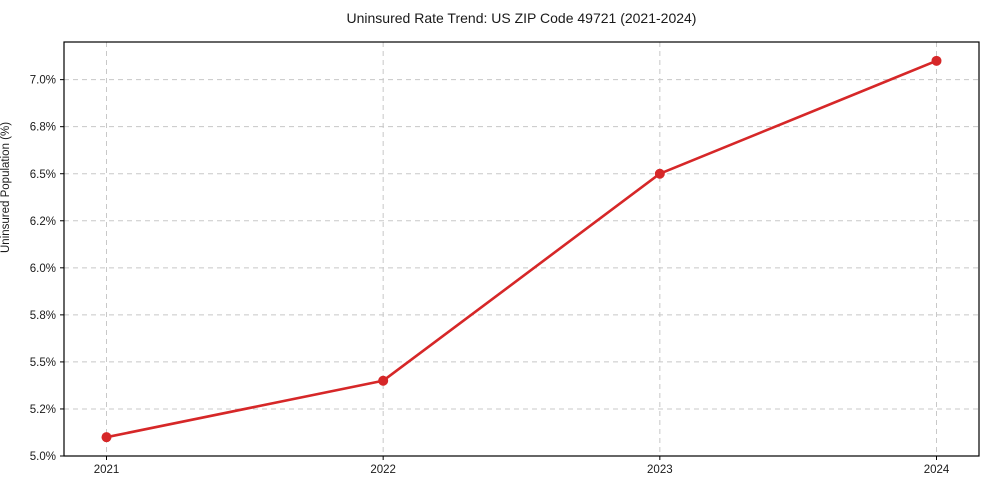 The height and width of the screenshot is (490, 989). What do you see at coordinates (107, 470) in the screenshot?
I see `x-tick-label: 2021` at bounding box center [107, 470].